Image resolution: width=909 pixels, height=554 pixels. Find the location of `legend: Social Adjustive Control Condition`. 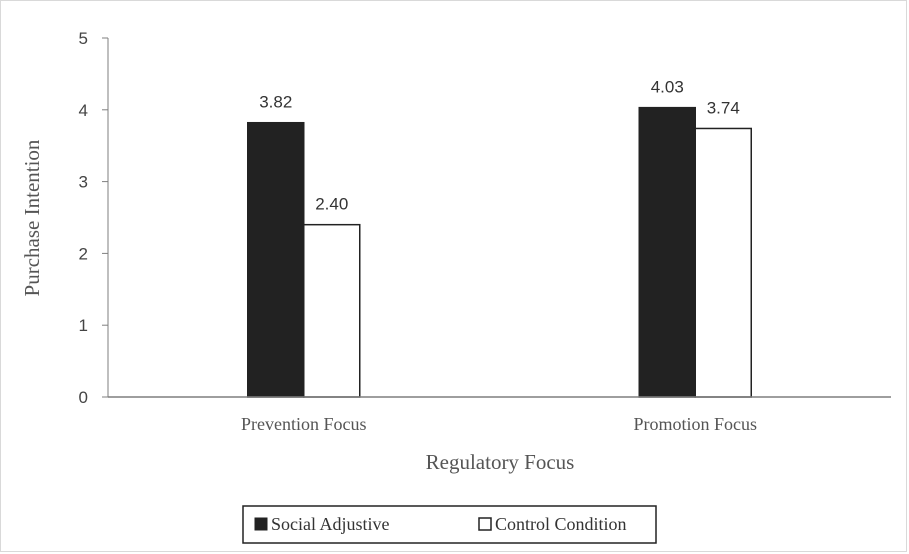

legend: Social Adjustive Control Condition is located at coordinates (449, 524).